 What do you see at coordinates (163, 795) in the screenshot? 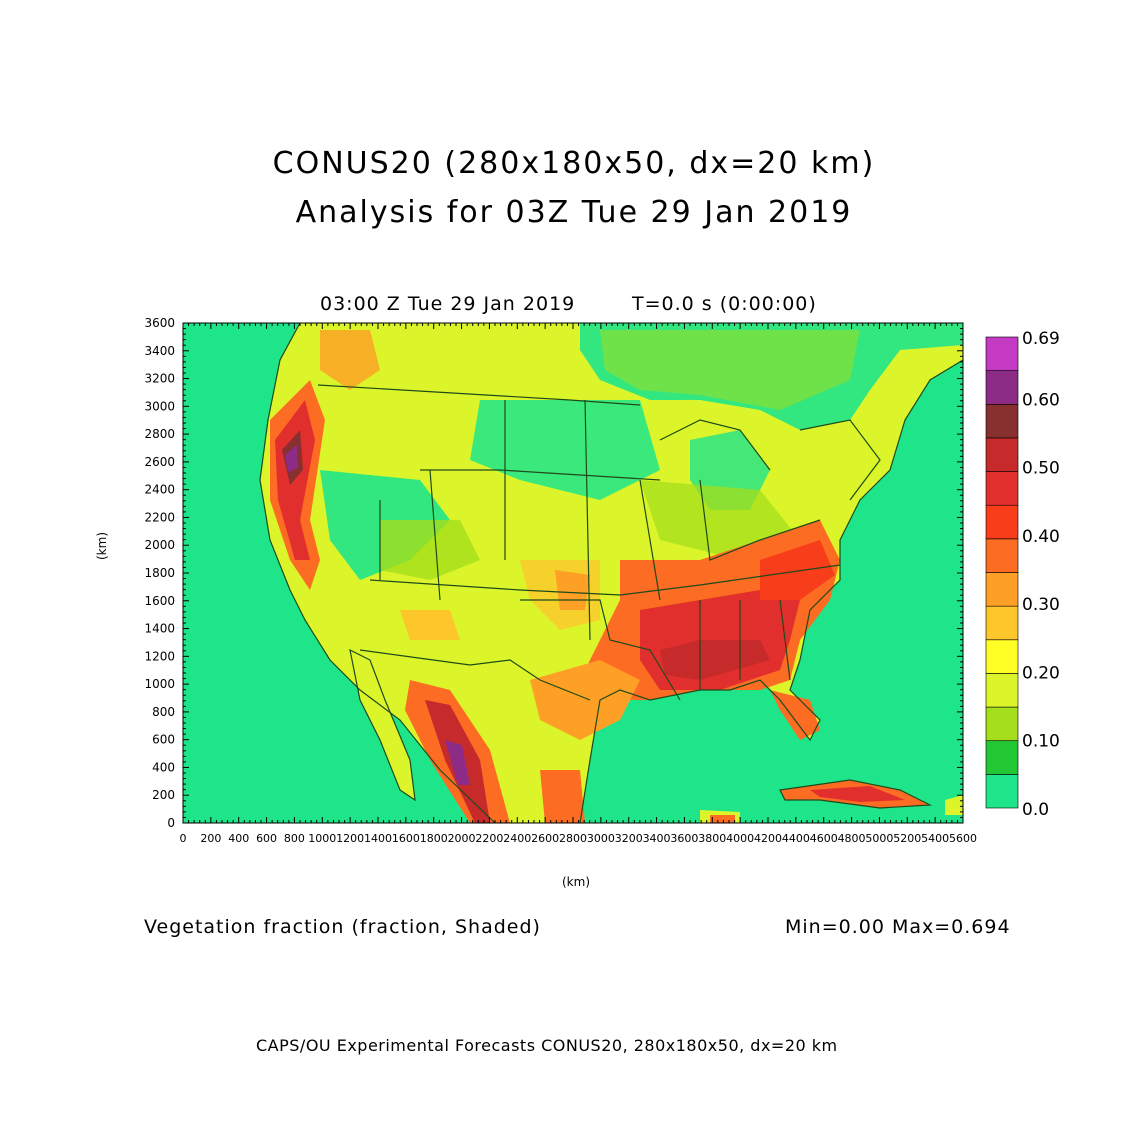
I see `y-tick-label: 200` at bounding box center [163, 795].